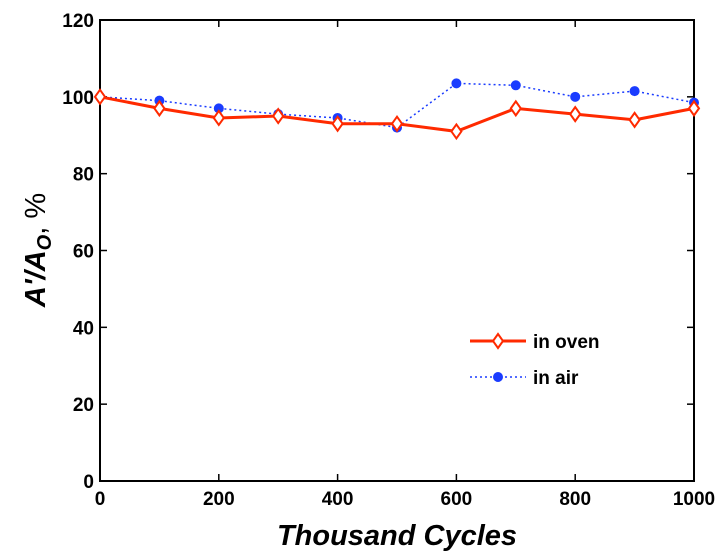 This screenshot has height=559, width=717. I want to click on y-axis-title: A'/AO, %, so click(38, 250).